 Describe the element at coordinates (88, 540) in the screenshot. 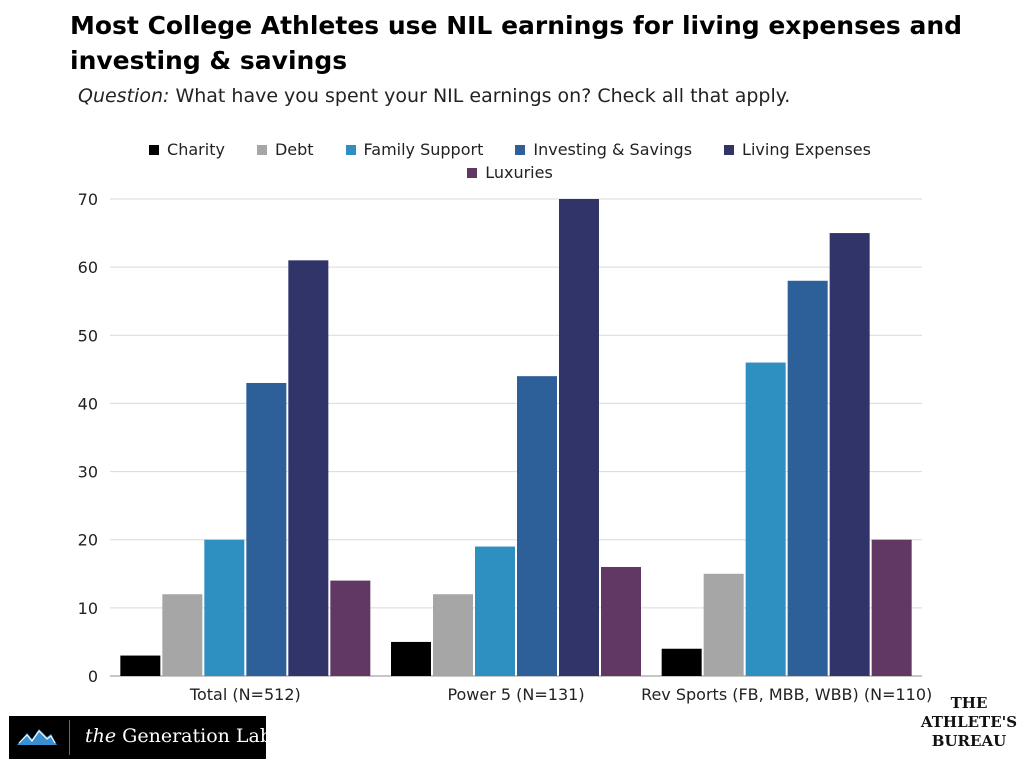

I see `y-tick-label: 20` at that location.